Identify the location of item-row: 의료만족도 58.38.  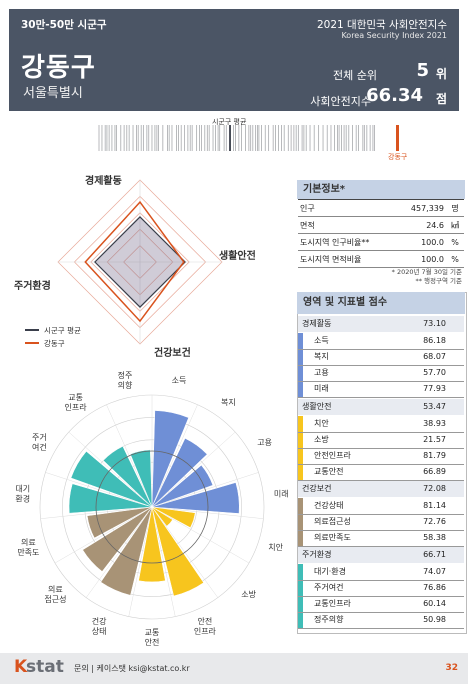
(381, 538).